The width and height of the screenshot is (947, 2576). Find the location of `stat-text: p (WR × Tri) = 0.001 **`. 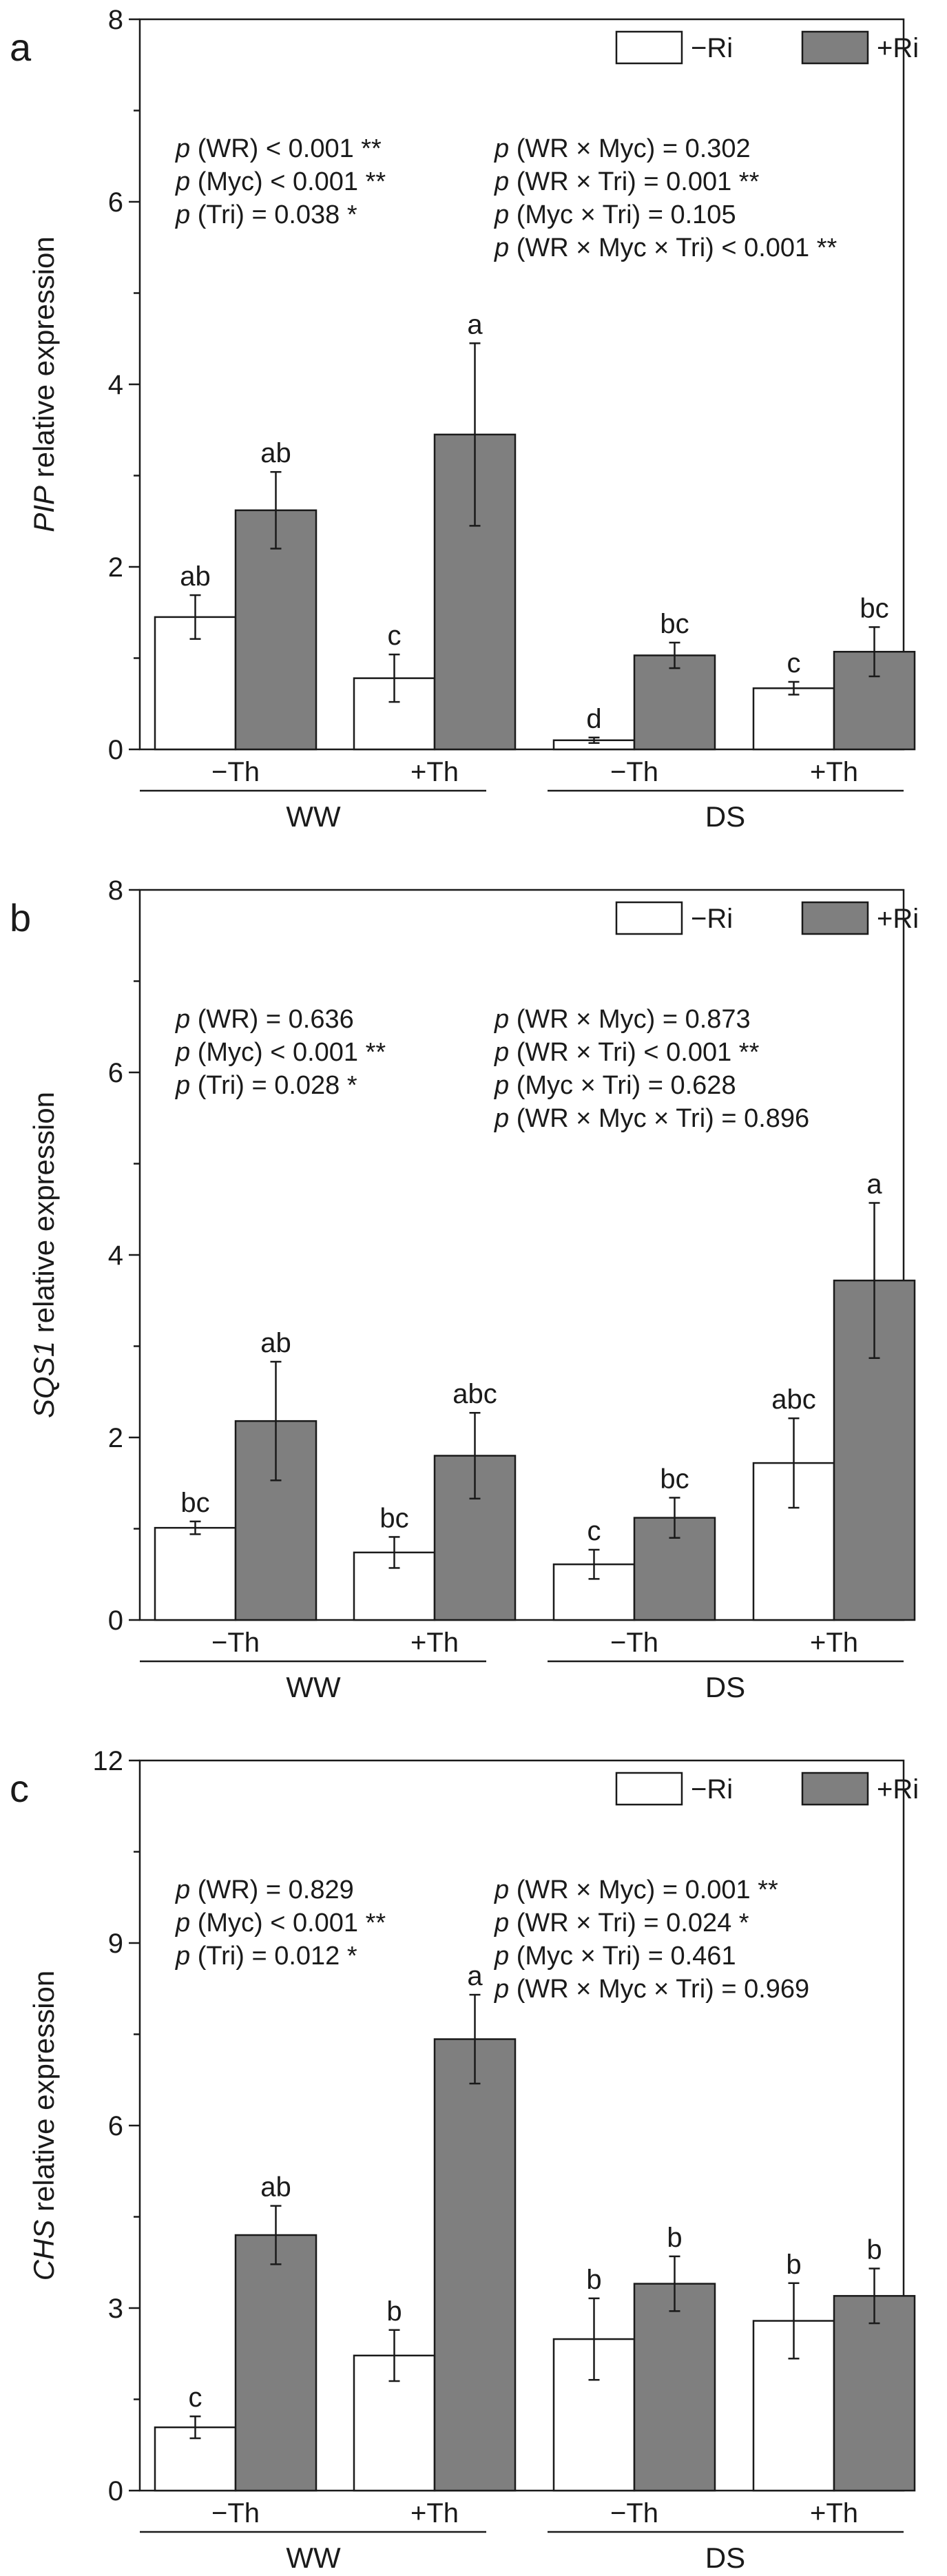

stat-text: p (WR × Tri) = 0.001 ** is located at coordinates (627, 181).